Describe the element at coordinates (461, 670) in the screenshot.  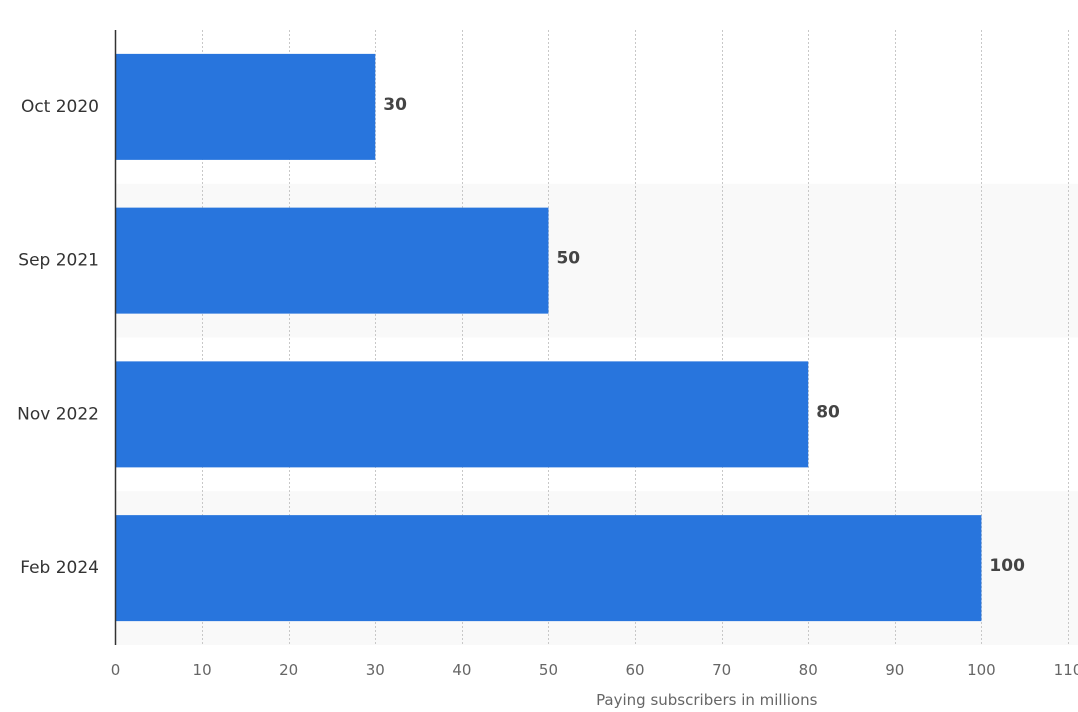
I see `x-tick-label: 40` at that location.